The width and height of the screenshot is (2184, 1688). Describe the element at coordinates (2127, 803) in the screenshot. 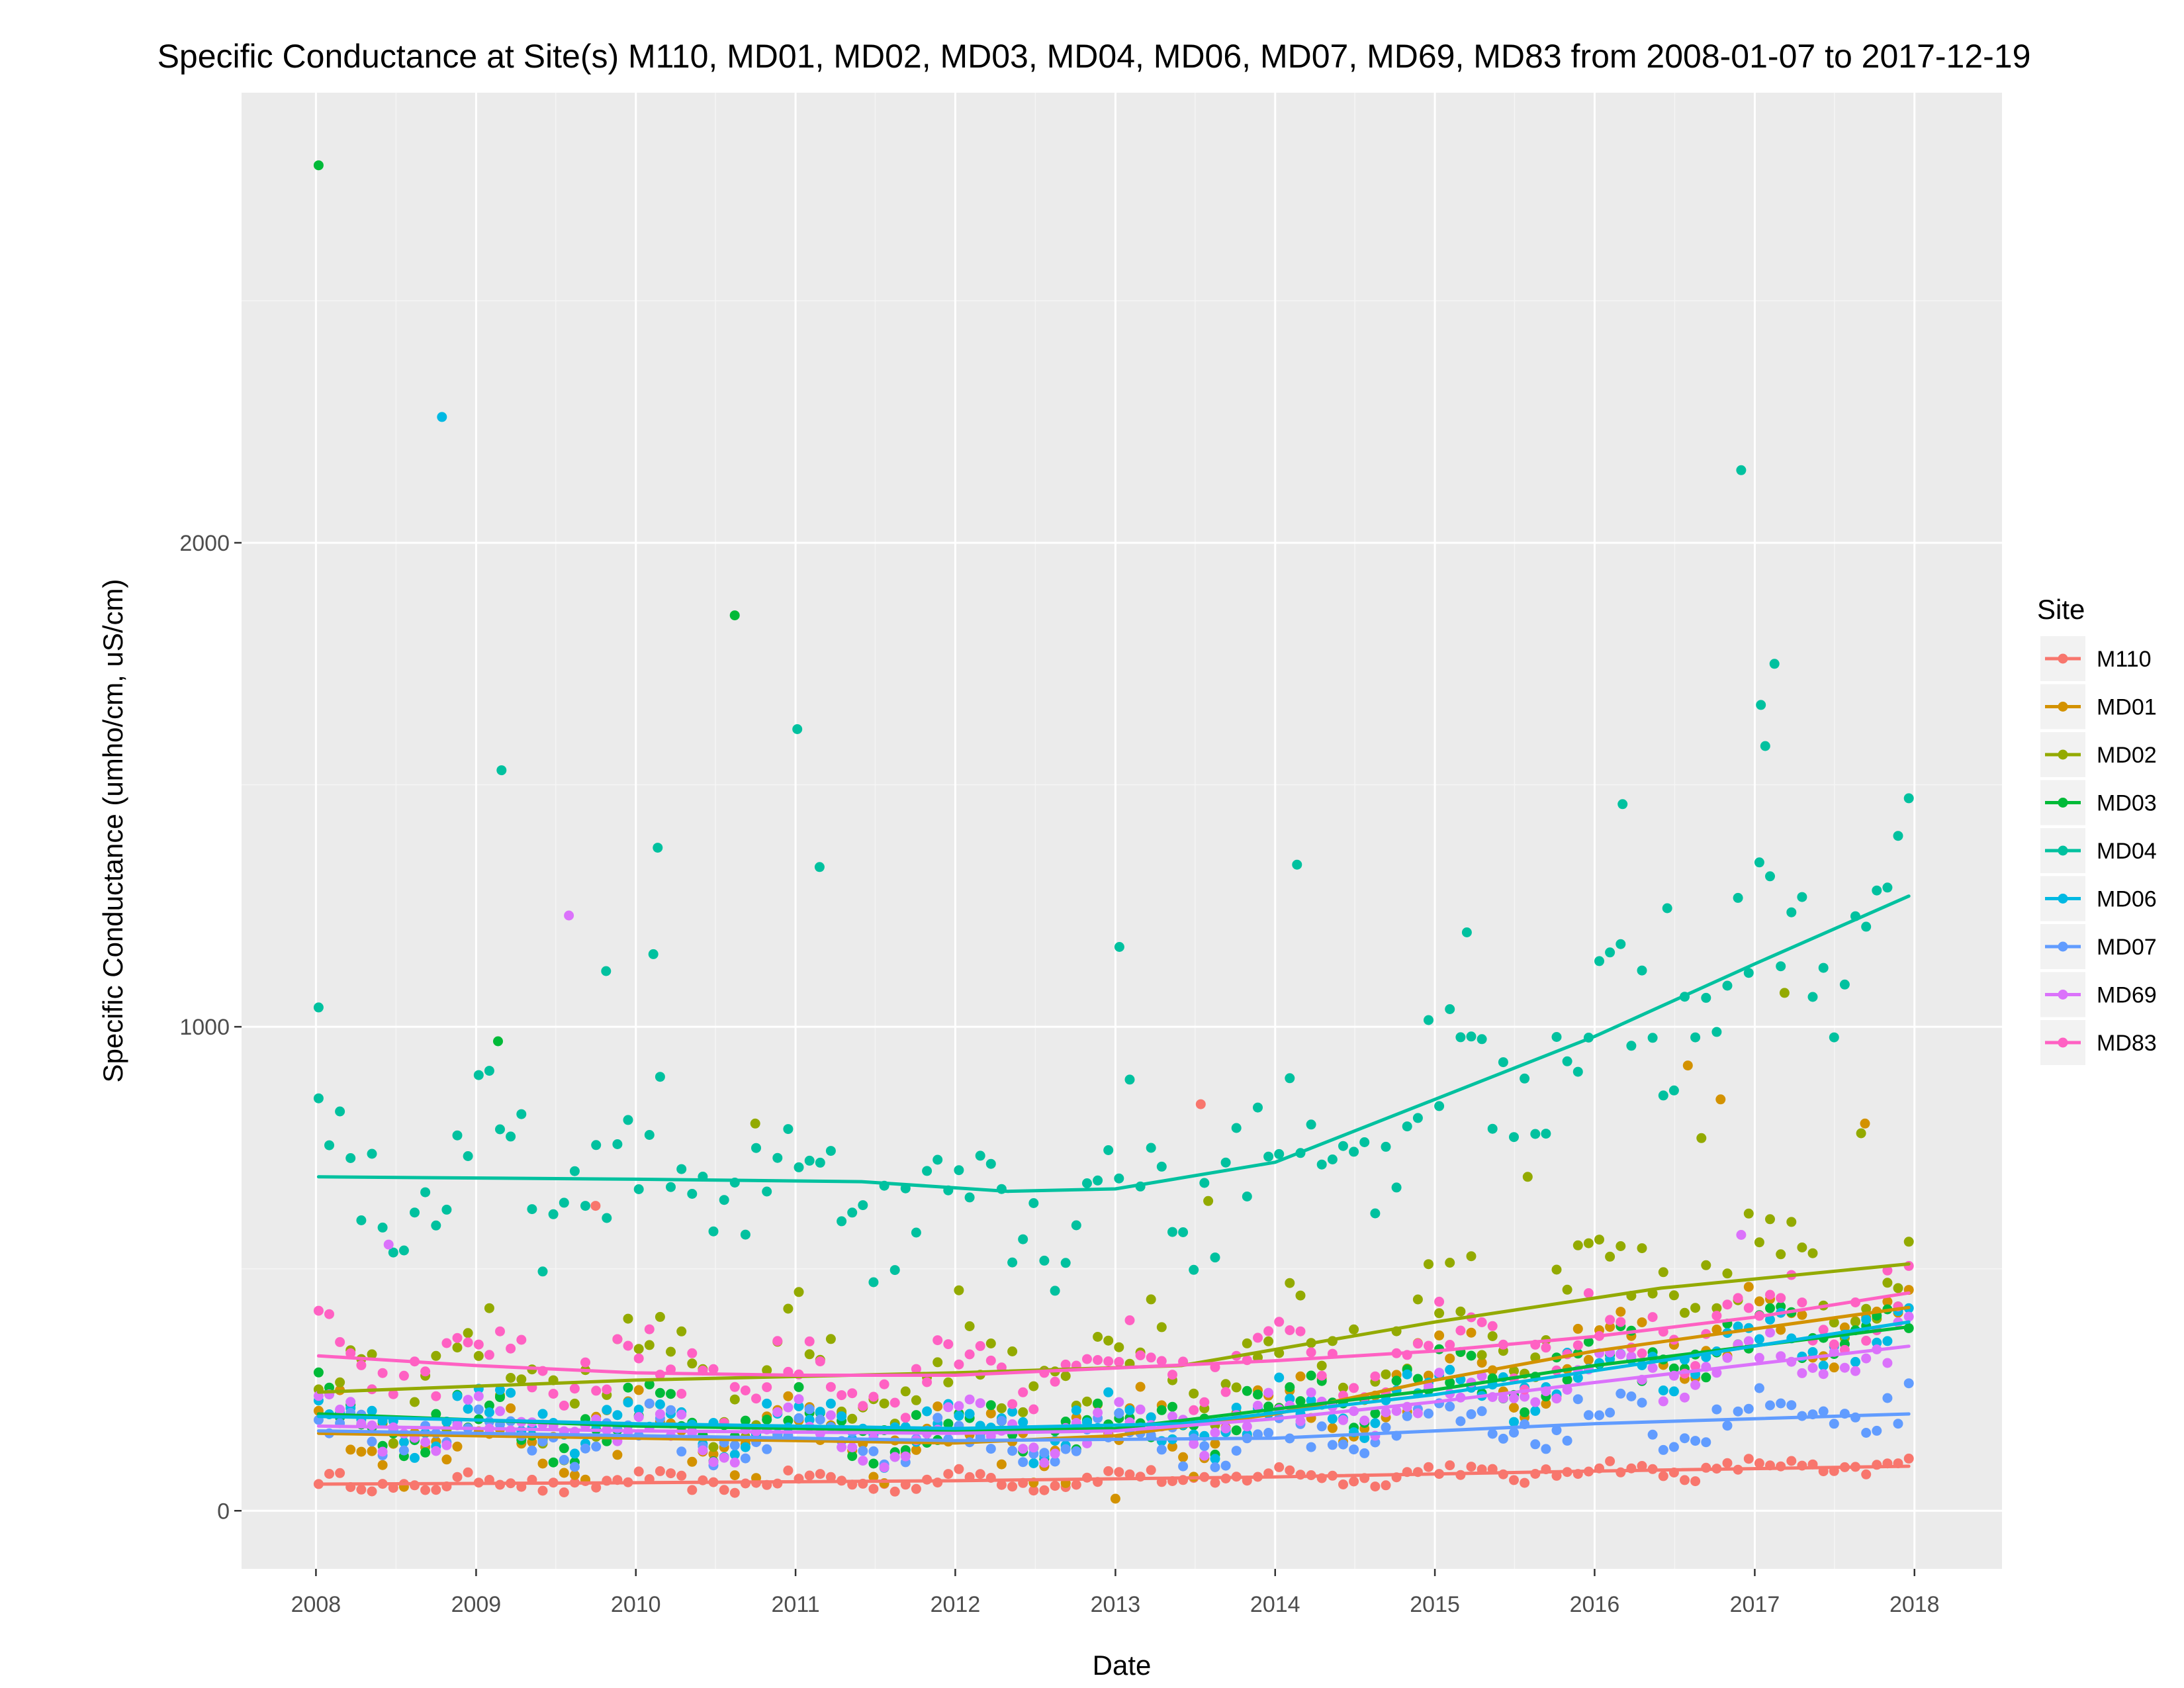

I see `legend-label-md03: MD03` at that location.